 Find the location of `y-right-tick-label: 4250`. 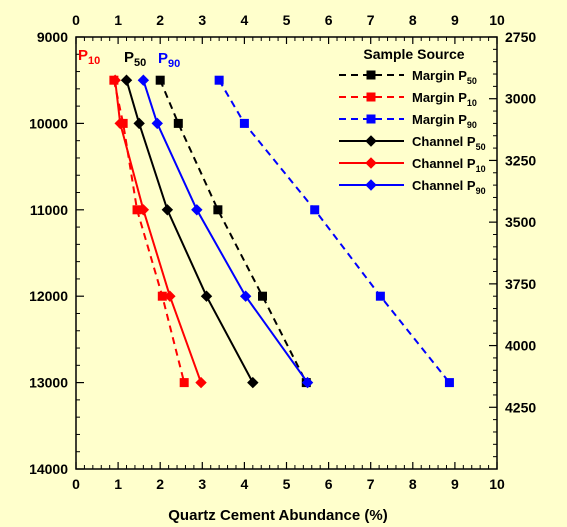

y-right-tick-label: 4250 is located at coordinates (520, 407).